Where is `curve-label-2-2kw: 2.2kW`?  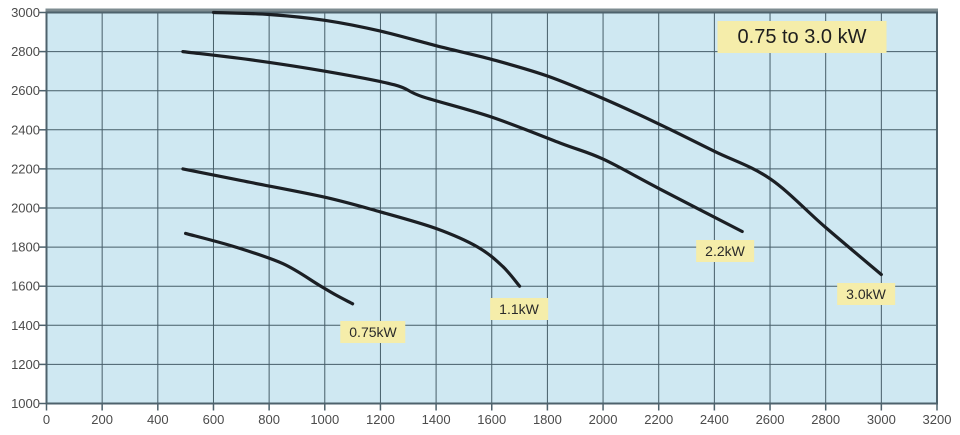 curve-label-2-2kw: 2.2kW is located at coordinates (725, 251).